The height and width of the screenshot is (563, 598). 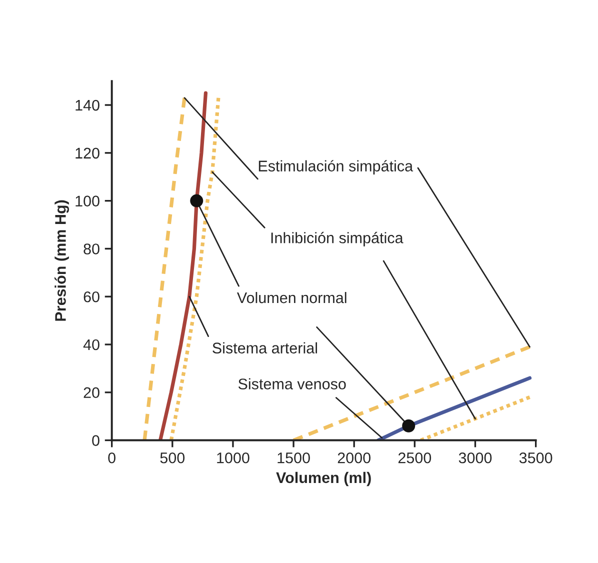 What do you see at coordinates (91, 344) in the screenshot?
I see `y-tick-label: 40` at bounding box center [91, 344].